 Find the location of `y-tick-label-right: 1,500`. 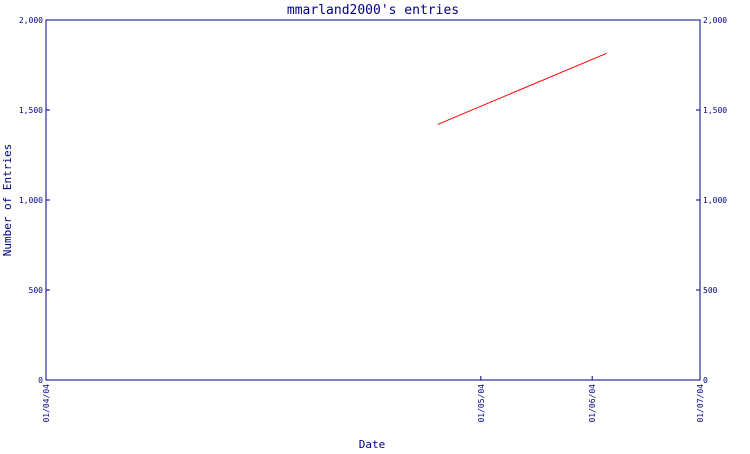

y-tick-label-right: 1,500 is located at coordinates (715, 110).